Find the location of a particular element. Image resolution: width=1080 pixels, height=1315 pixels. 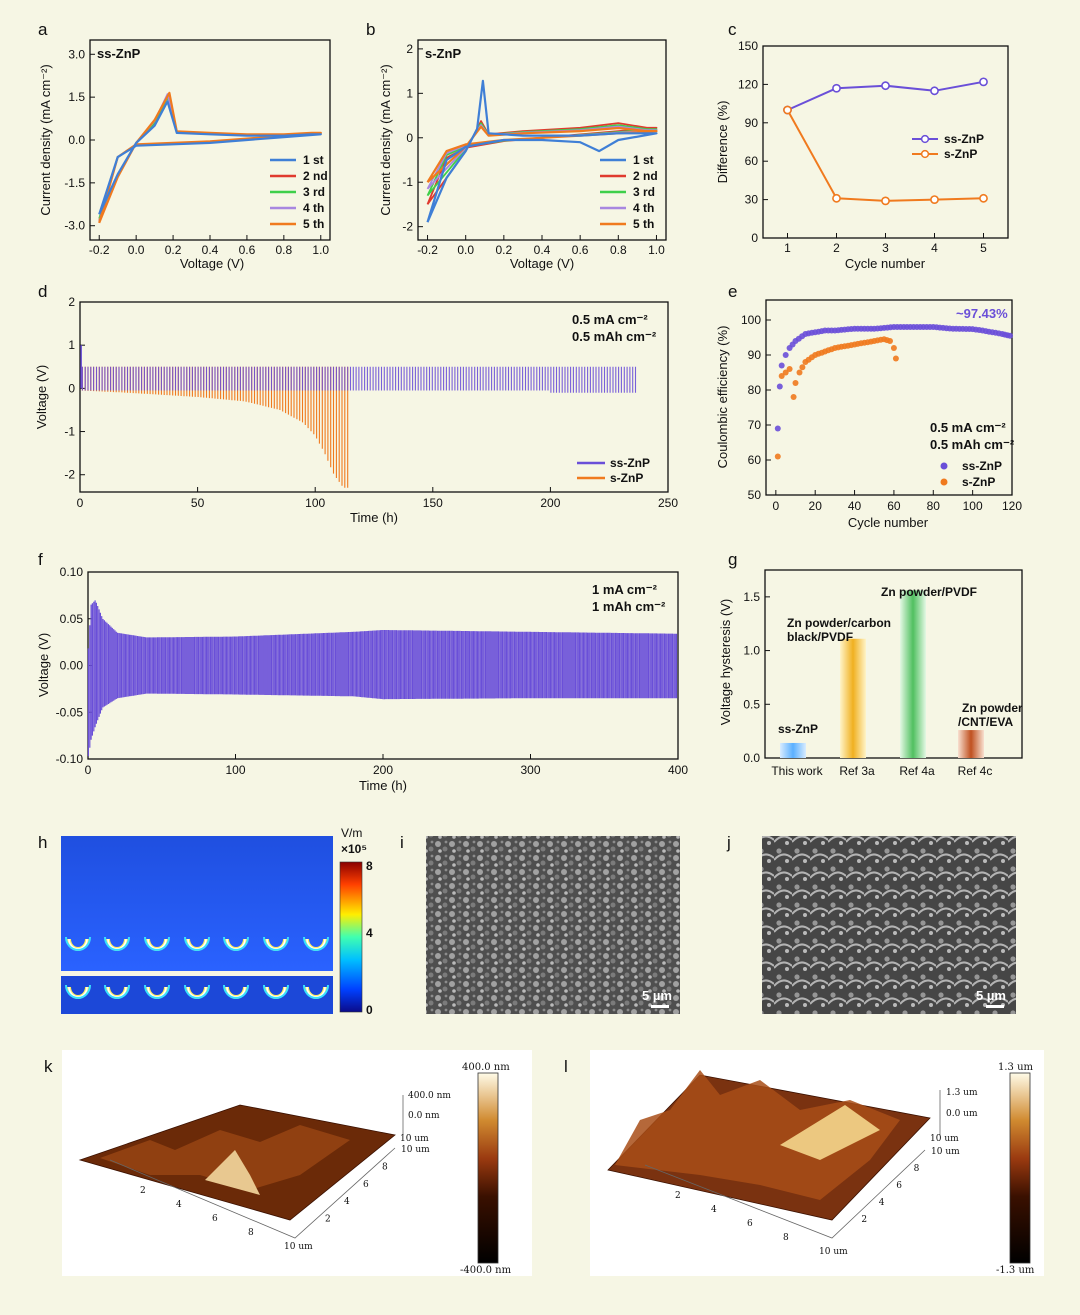

panel-f-xticks: 0 100 200 300 400 is located at coordinates (386, 765).